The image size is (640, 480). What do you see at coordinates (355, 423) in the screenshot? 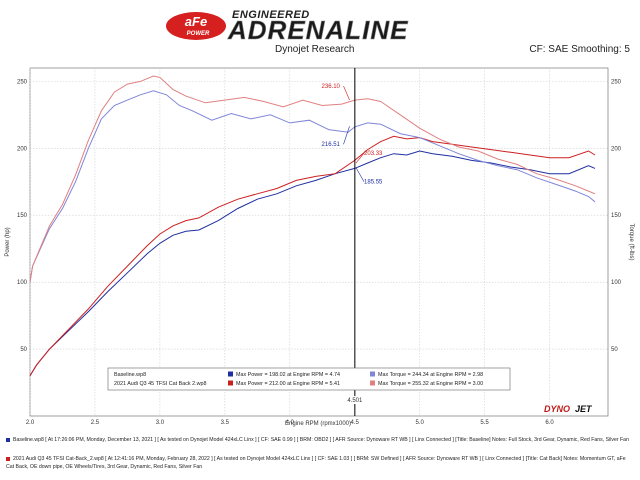
I see `x-tick-label: 4.5` at bounding box center [355, 423].